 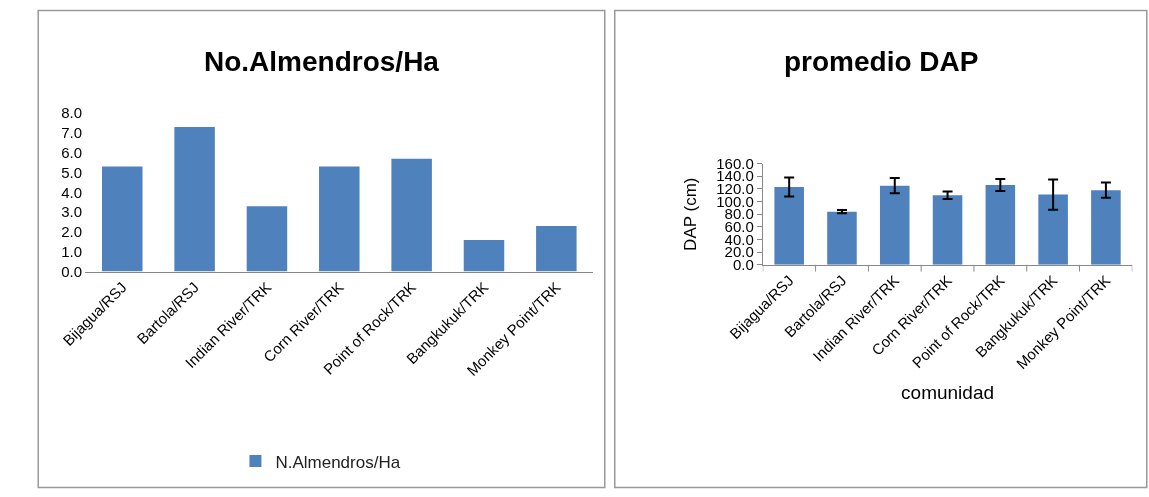 I want to click on x-axis-title: comunidad, so click(x=948, y=392).